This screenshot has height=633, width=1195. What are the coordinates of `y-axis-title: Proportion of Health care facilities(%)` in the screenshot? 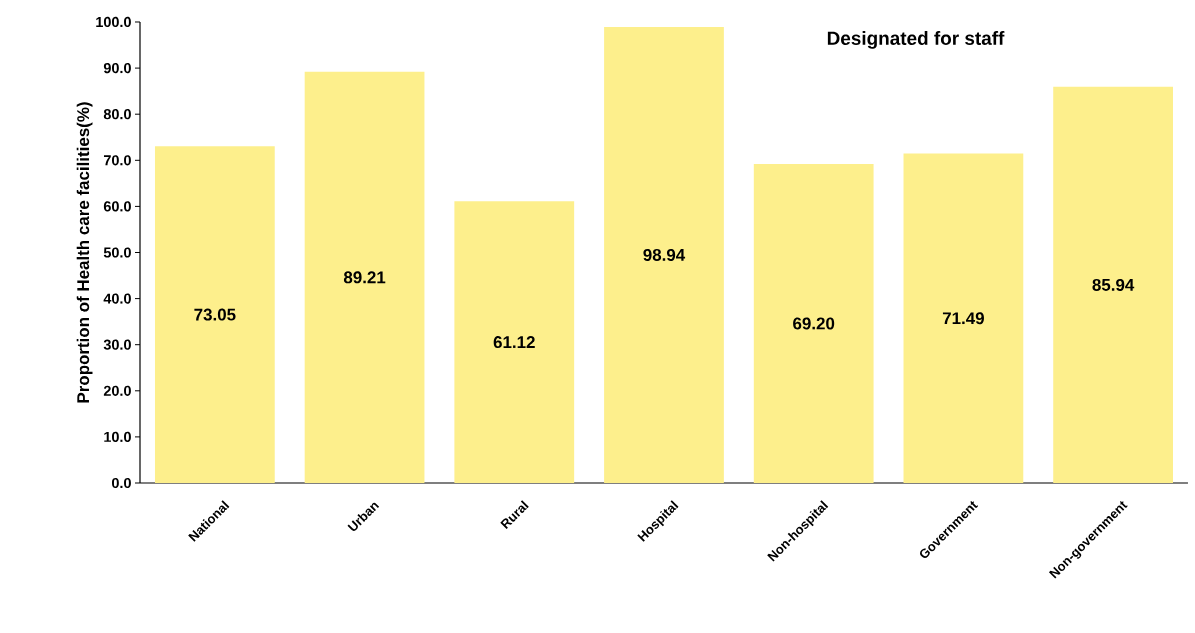 It's located at (84, 252).